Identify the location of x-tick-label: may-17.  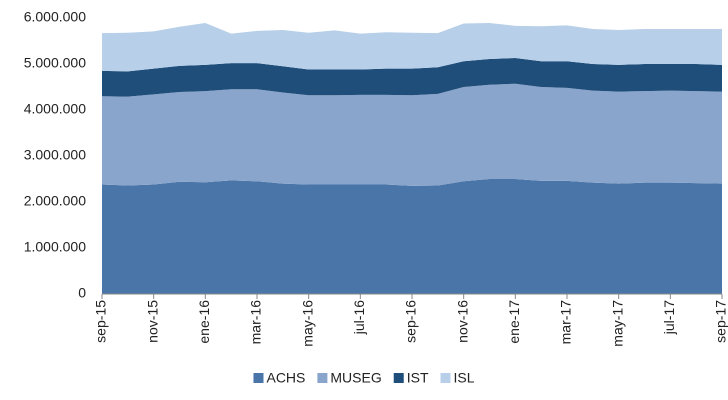
(617, 323).